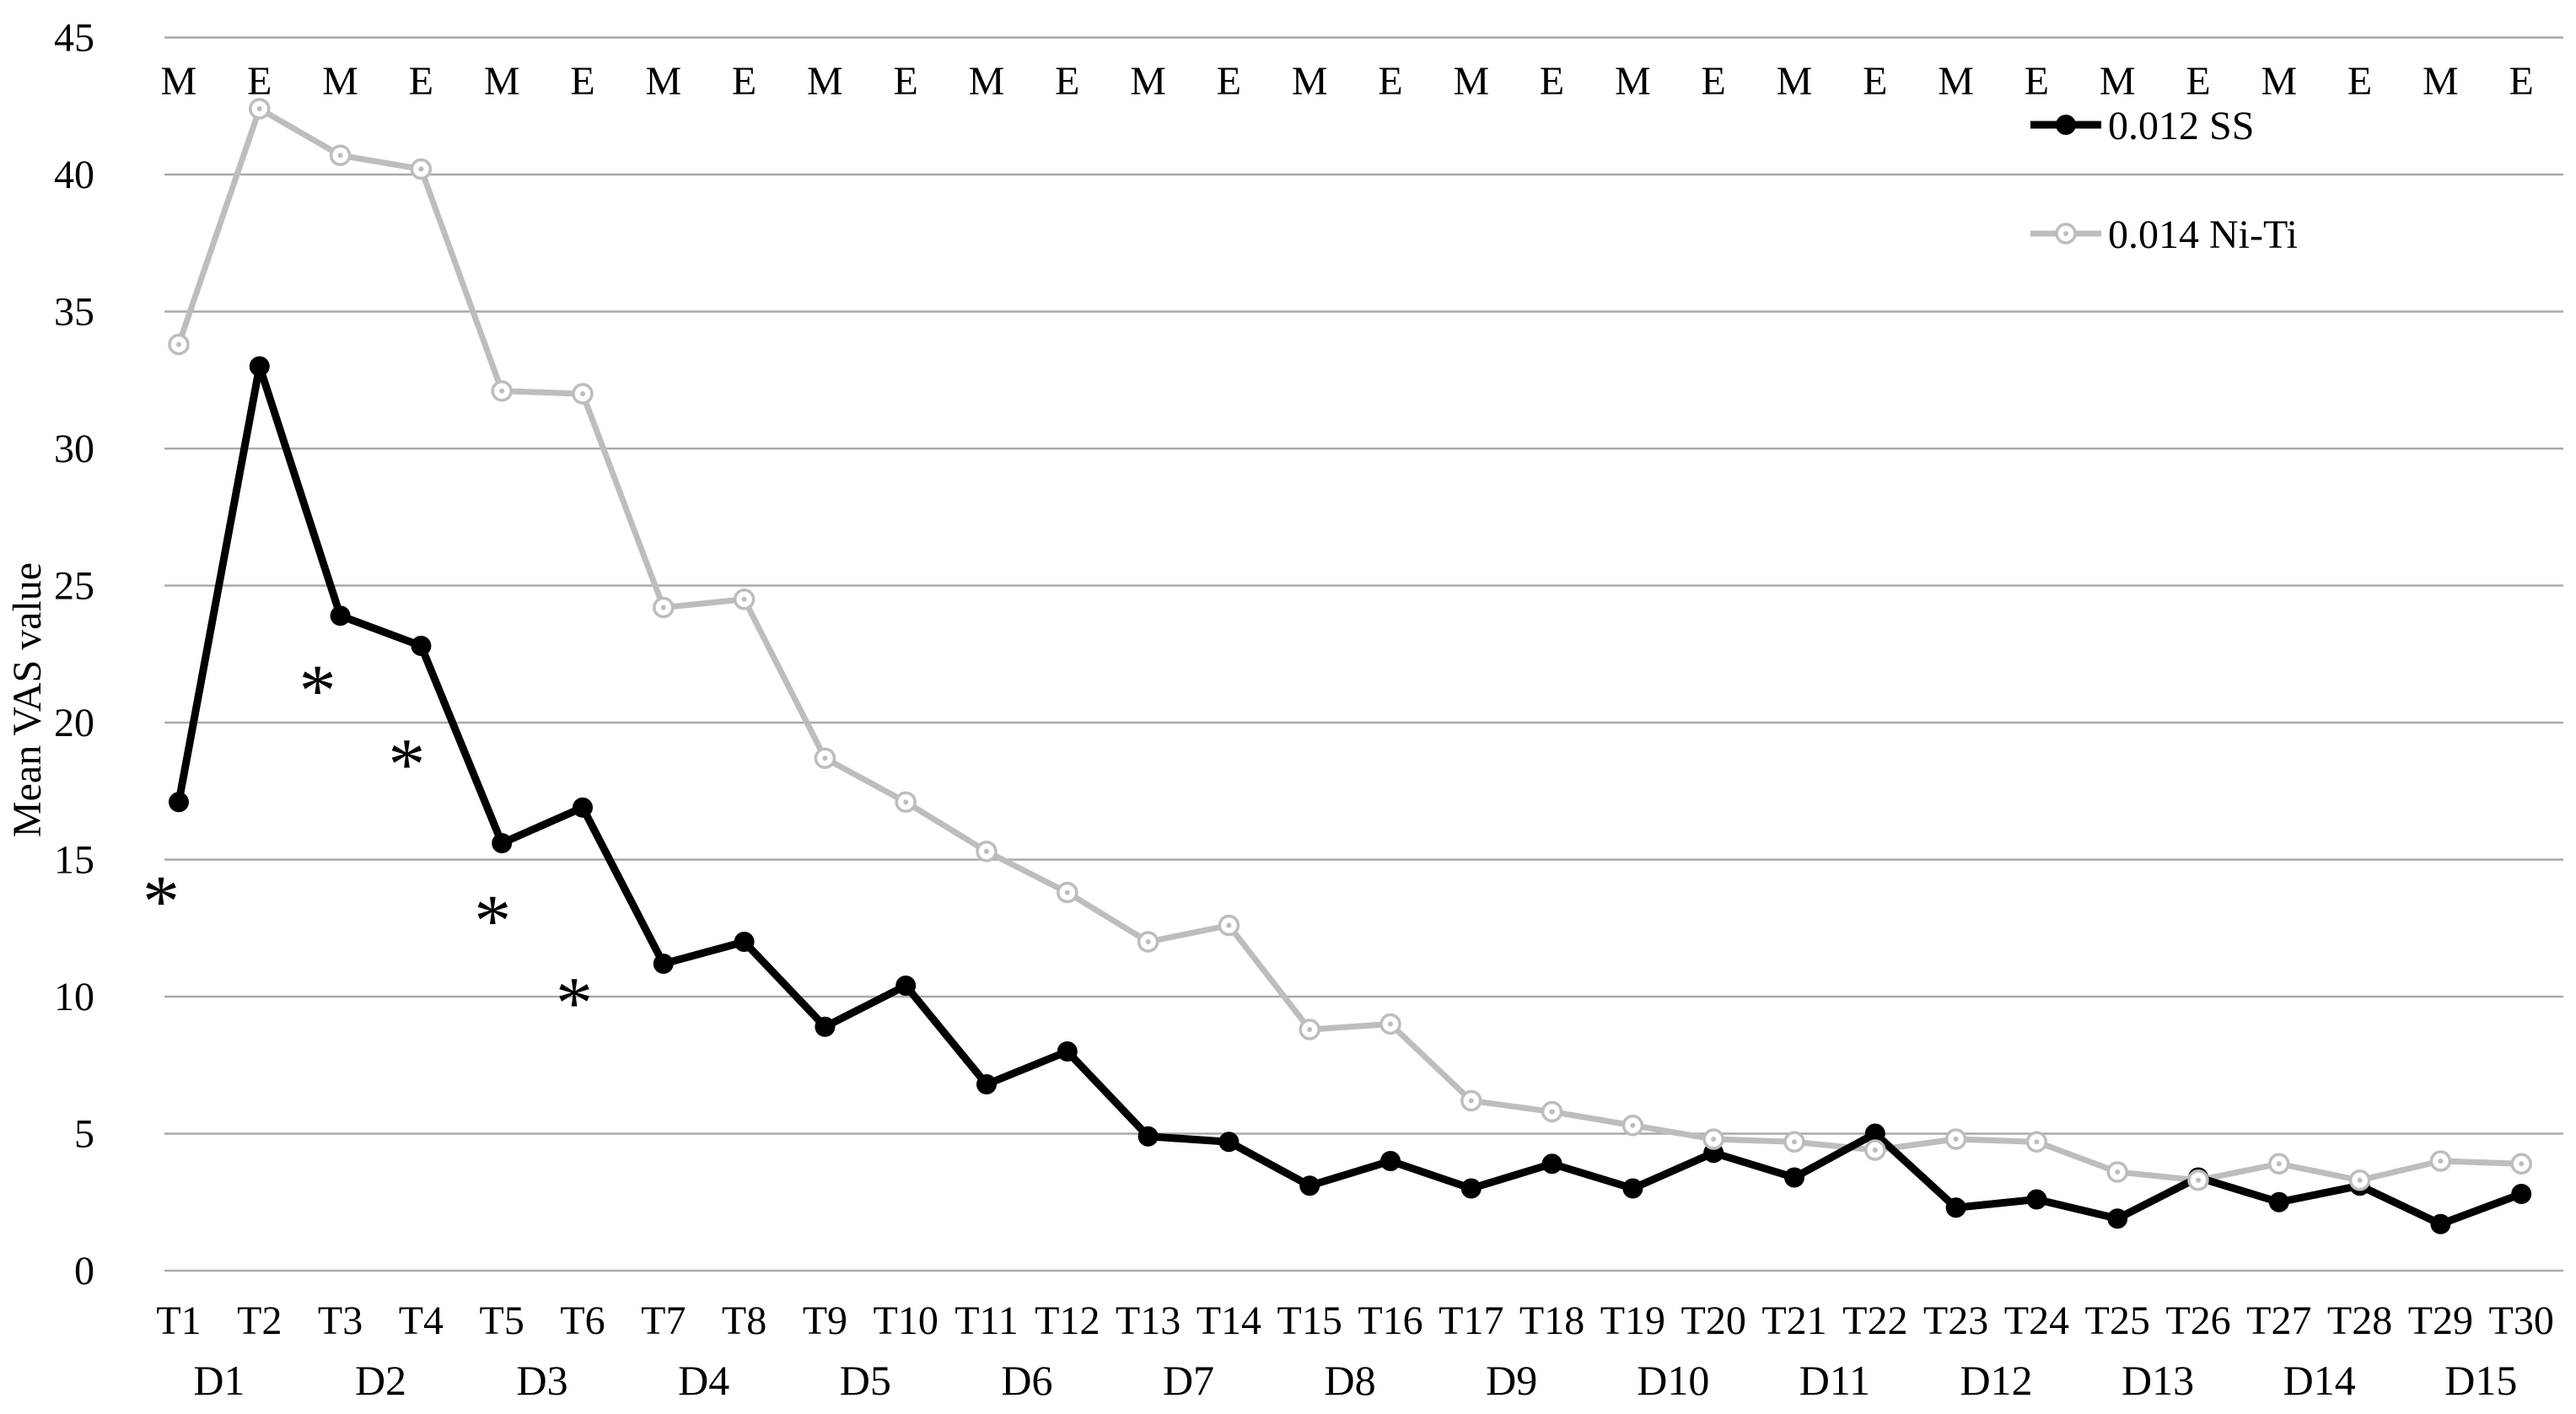 This screenshot has height=1414, width=2576. Describe the element at coordinates (865, 1381) in the screenshot. I see `day-label: D5` at that location.